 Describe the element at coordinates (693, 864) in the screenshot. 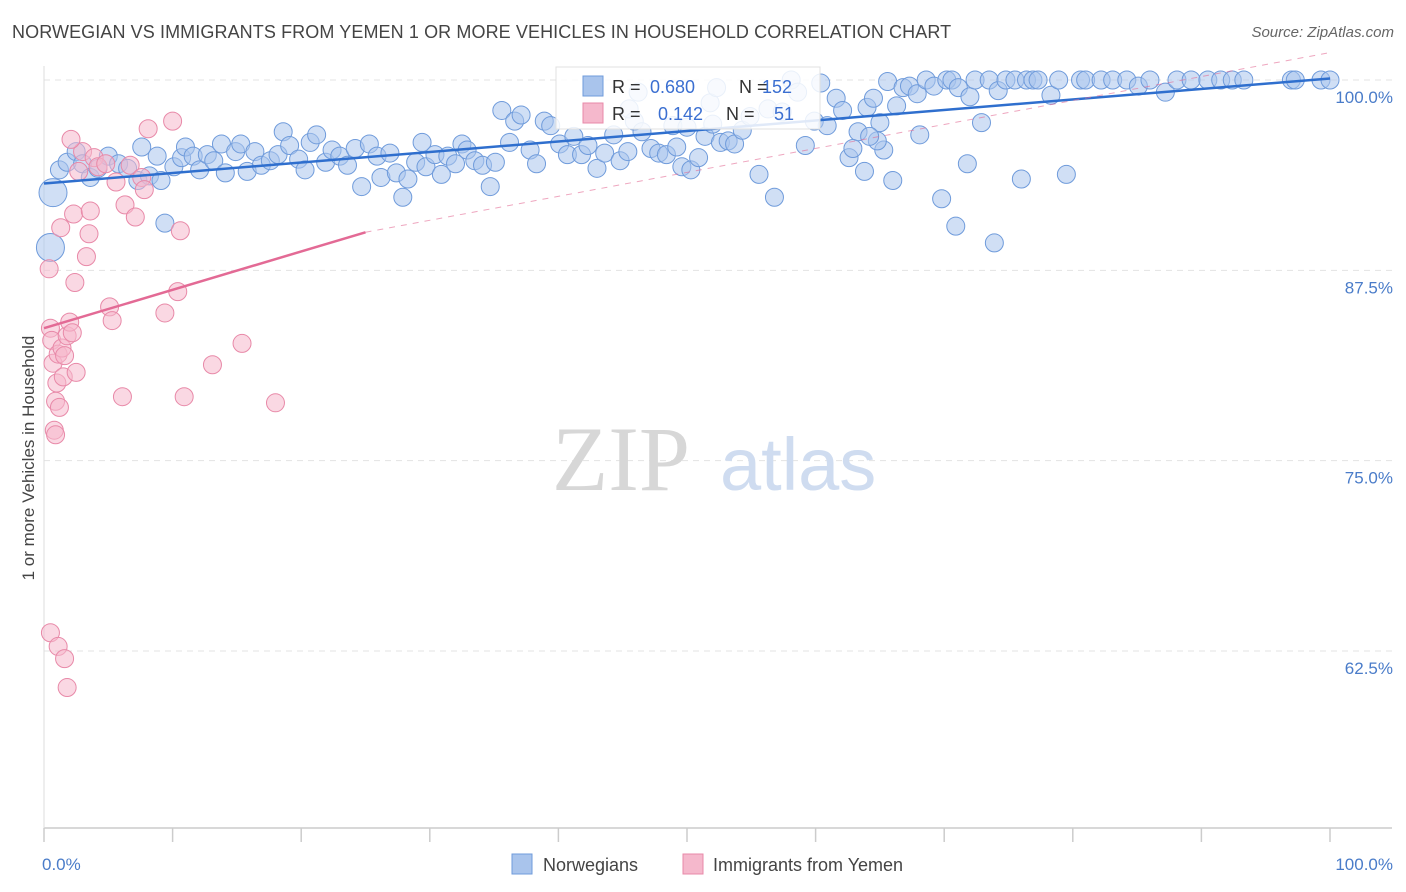

I see `legend-swatch-yemen` at that location.